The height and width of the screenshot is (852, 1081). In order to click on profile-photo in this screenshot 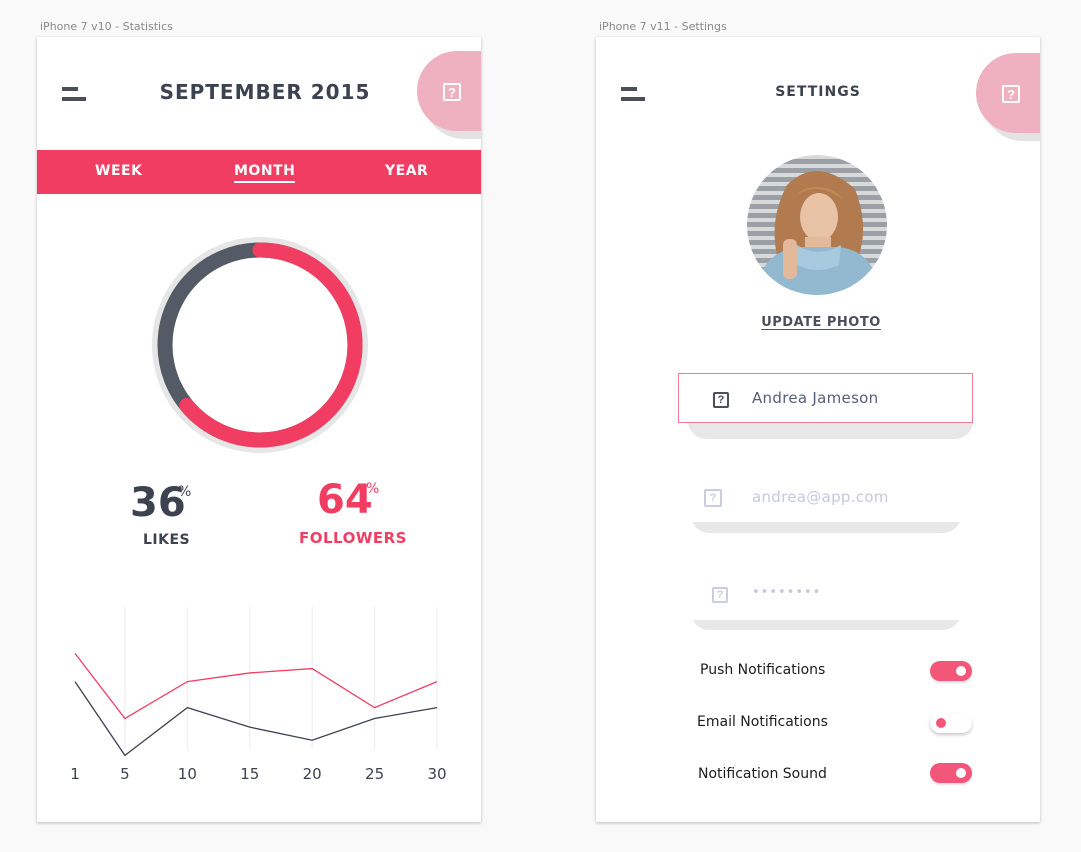, I will do `click(817, 225)`.